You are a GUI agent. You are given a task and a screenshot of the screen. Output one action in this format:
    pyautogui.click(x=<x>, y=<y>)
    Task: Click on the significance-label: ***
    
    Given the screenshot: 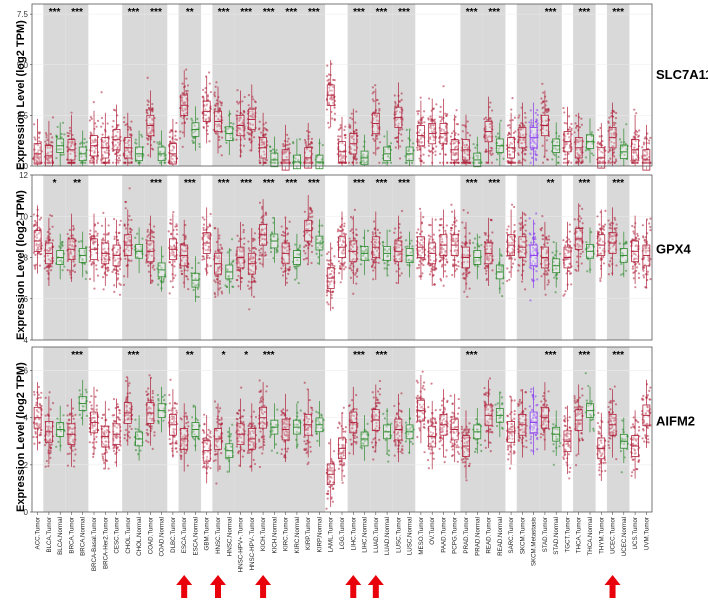 What is the action you would take?
    pyautogui.click(x=224, y=12)
    